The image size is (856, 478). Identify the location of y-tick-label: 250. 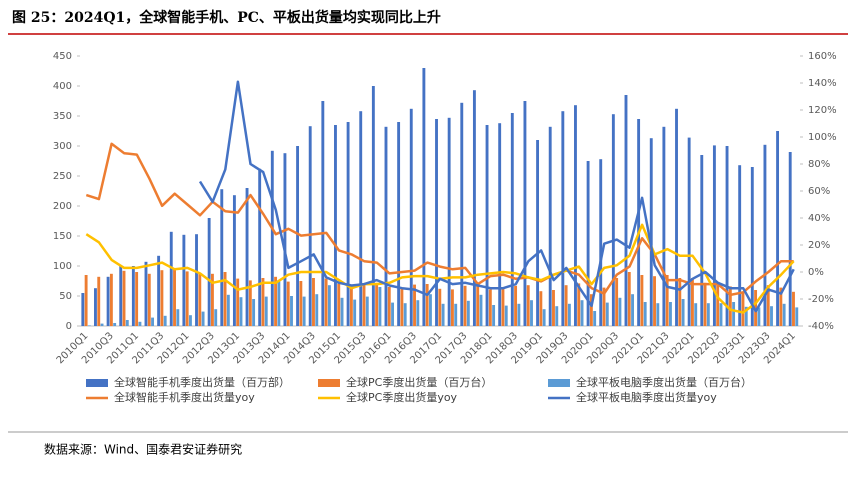
(62, 176).